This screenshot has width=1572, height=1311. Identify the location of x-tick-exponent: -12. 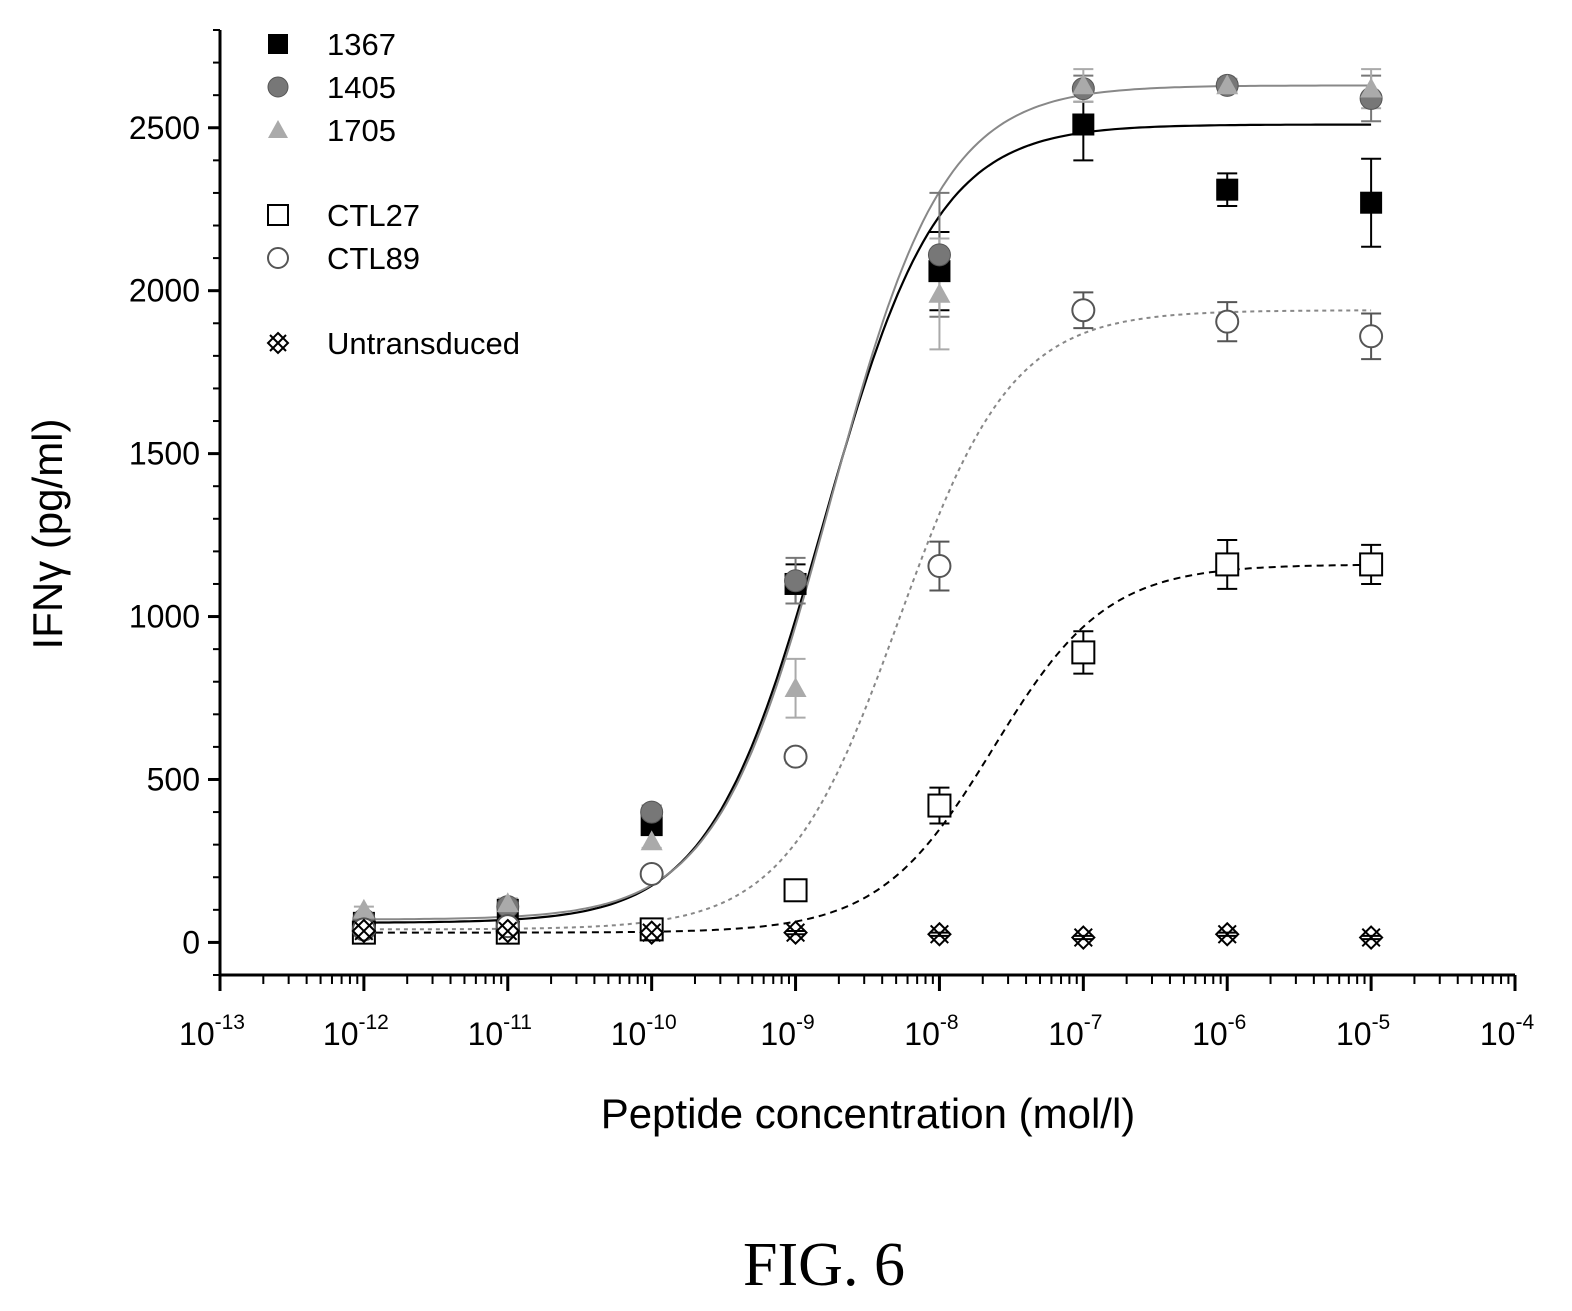
(374, 1022).